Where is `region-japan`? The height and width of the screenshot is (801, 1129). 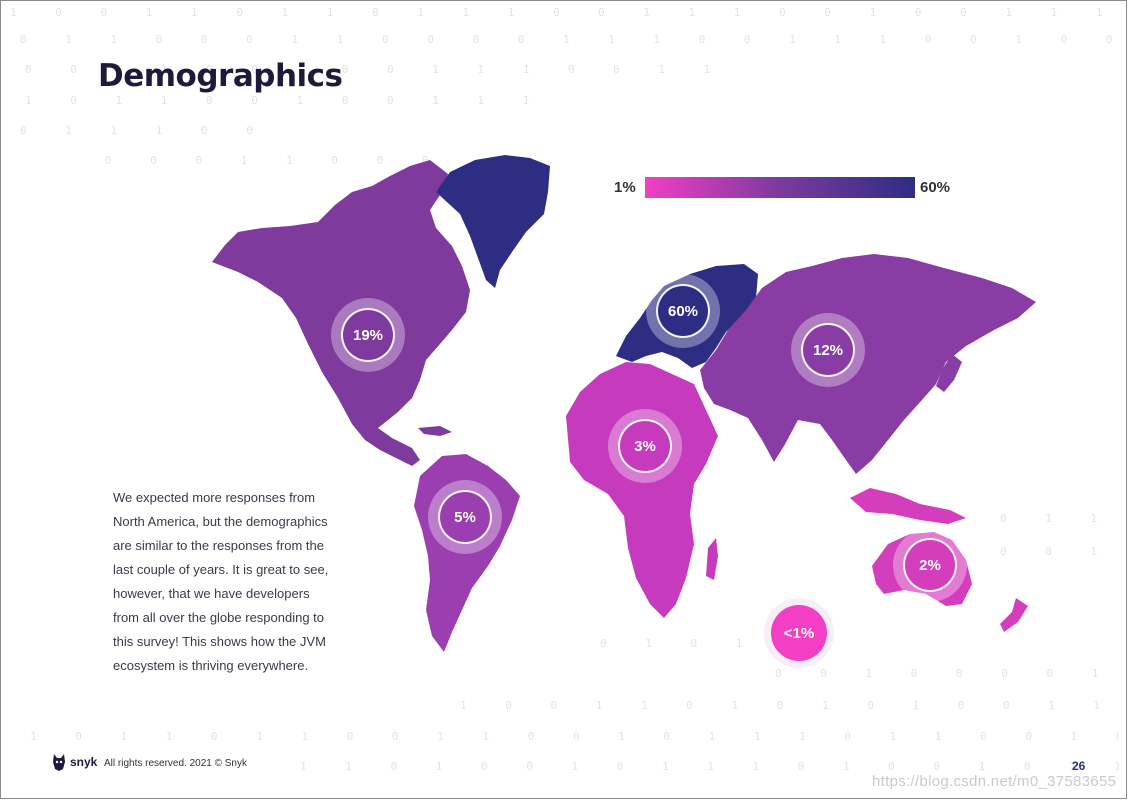 region-japan is located at coordinates (949, 373).